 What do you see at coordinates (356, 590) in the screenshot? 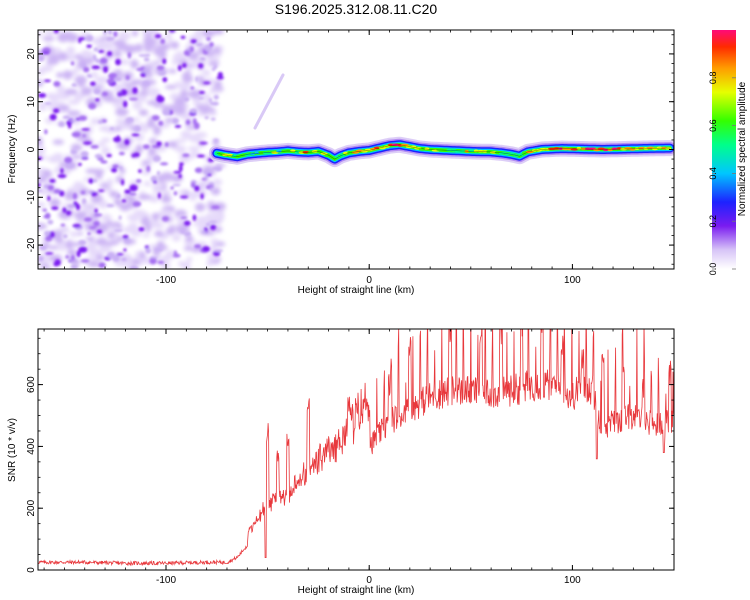
I see `snr-x-label: Height of straight line (km)` at bounding box center [356, 590].